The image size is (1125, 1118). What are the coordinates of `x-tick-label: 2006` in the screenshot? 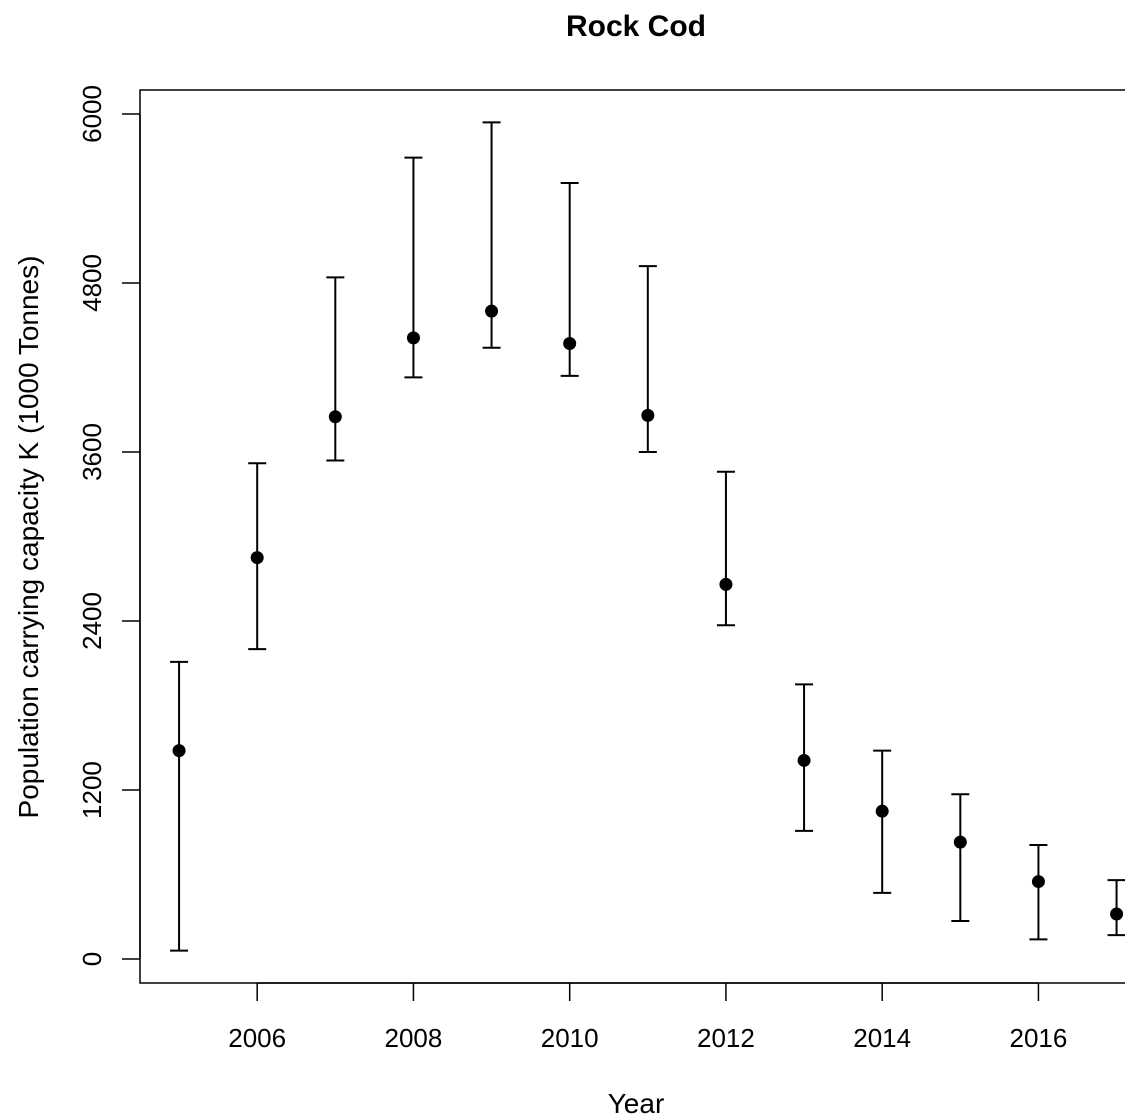 It's located at (257, 1038).